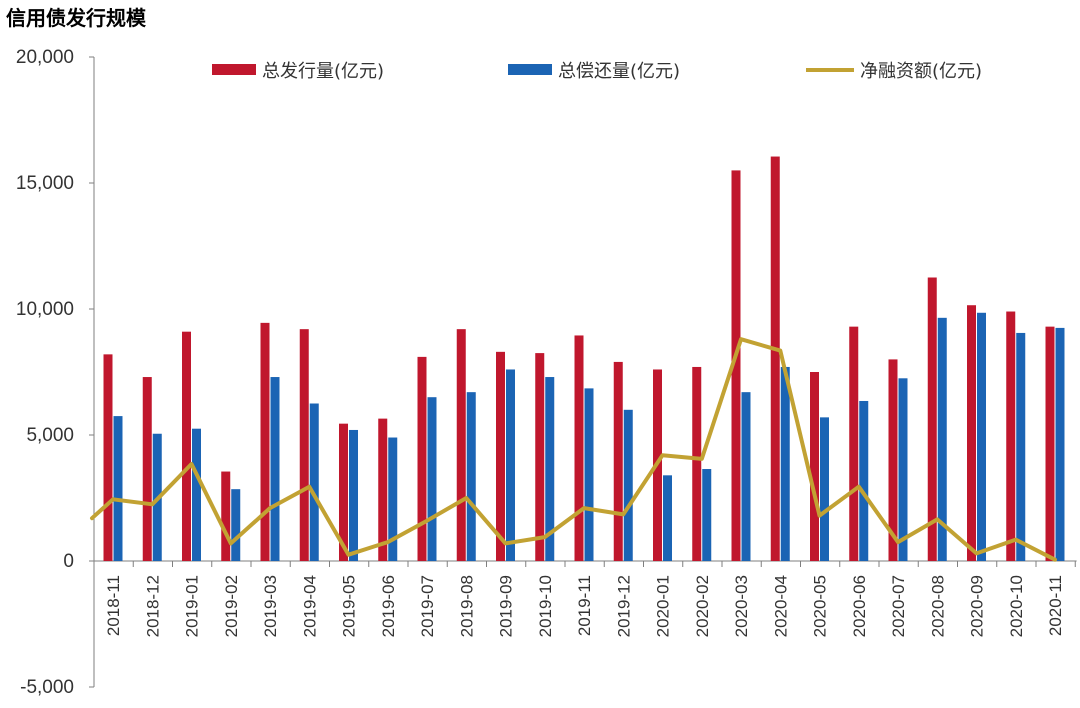 Image resolution: width=1080 pixels, height=708 pixels. What do you see at coordinates (68, 561) in the screenshot?
I see `y-tick-label: 0` at bounding box center [68, 561].